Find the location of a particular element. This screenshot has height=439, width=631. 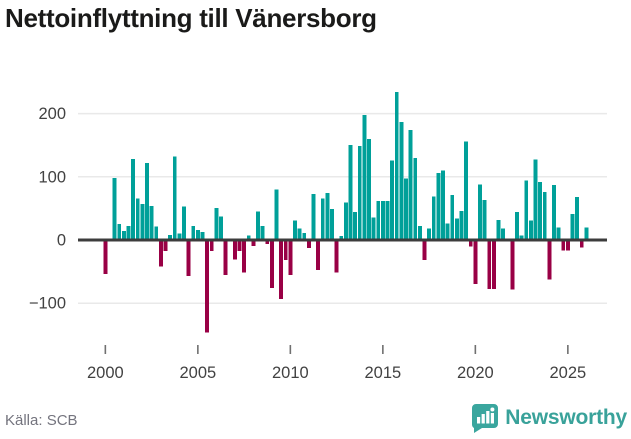

newsworthy-chart-bubble-icon is located at coordinates (485, 418).